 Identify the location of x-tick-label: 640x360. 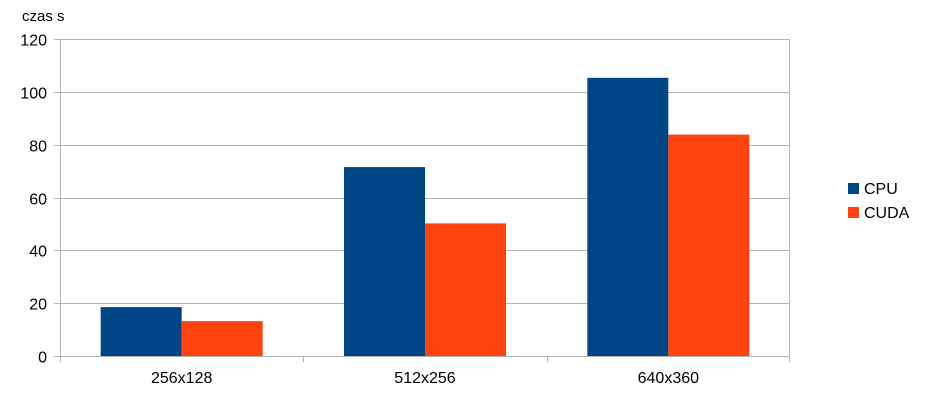
(668, 378).